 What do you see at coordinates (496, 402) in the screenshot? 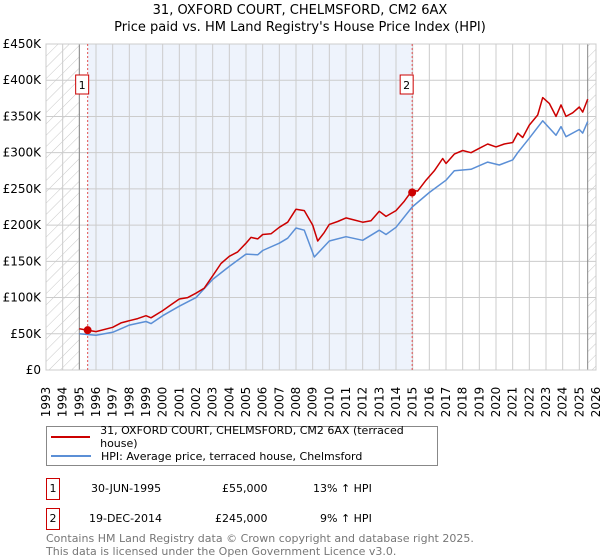
I see `x-tick-label: 2020` at bounding box center [496, 402].